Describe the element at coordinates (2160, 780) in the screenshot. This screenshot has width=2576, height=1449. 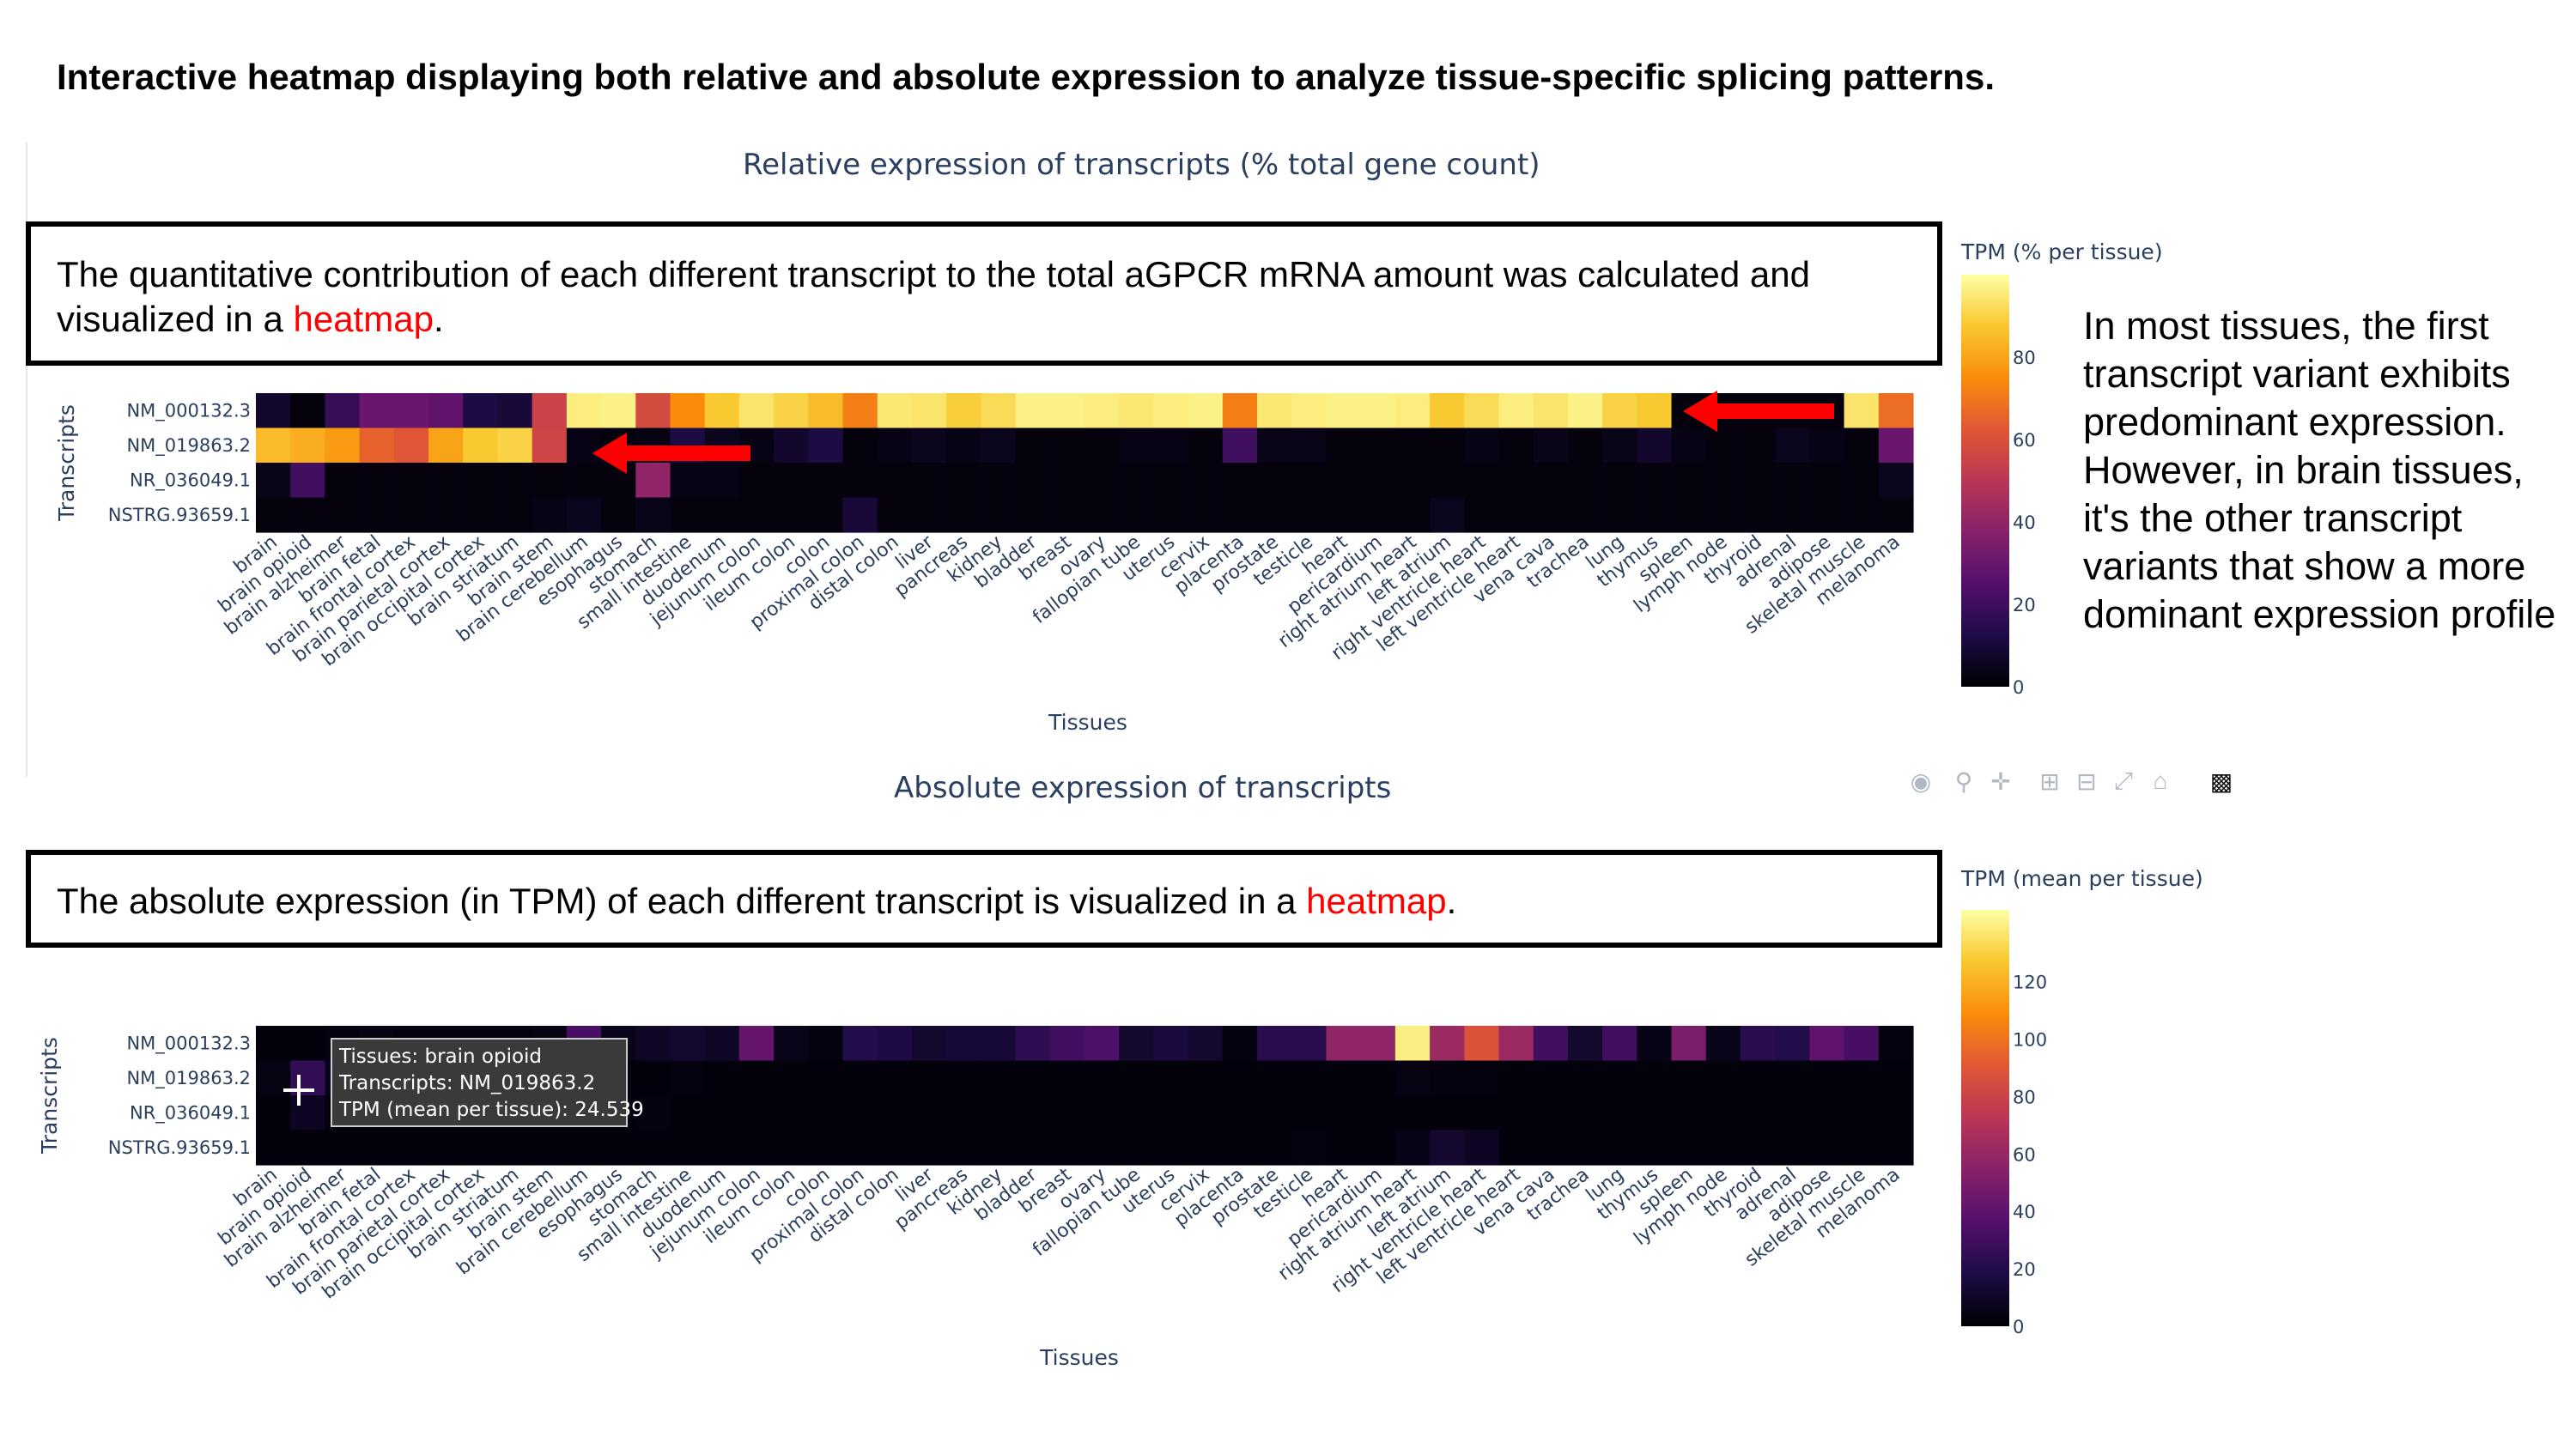
I see `home-icon: ⌂` at that location.